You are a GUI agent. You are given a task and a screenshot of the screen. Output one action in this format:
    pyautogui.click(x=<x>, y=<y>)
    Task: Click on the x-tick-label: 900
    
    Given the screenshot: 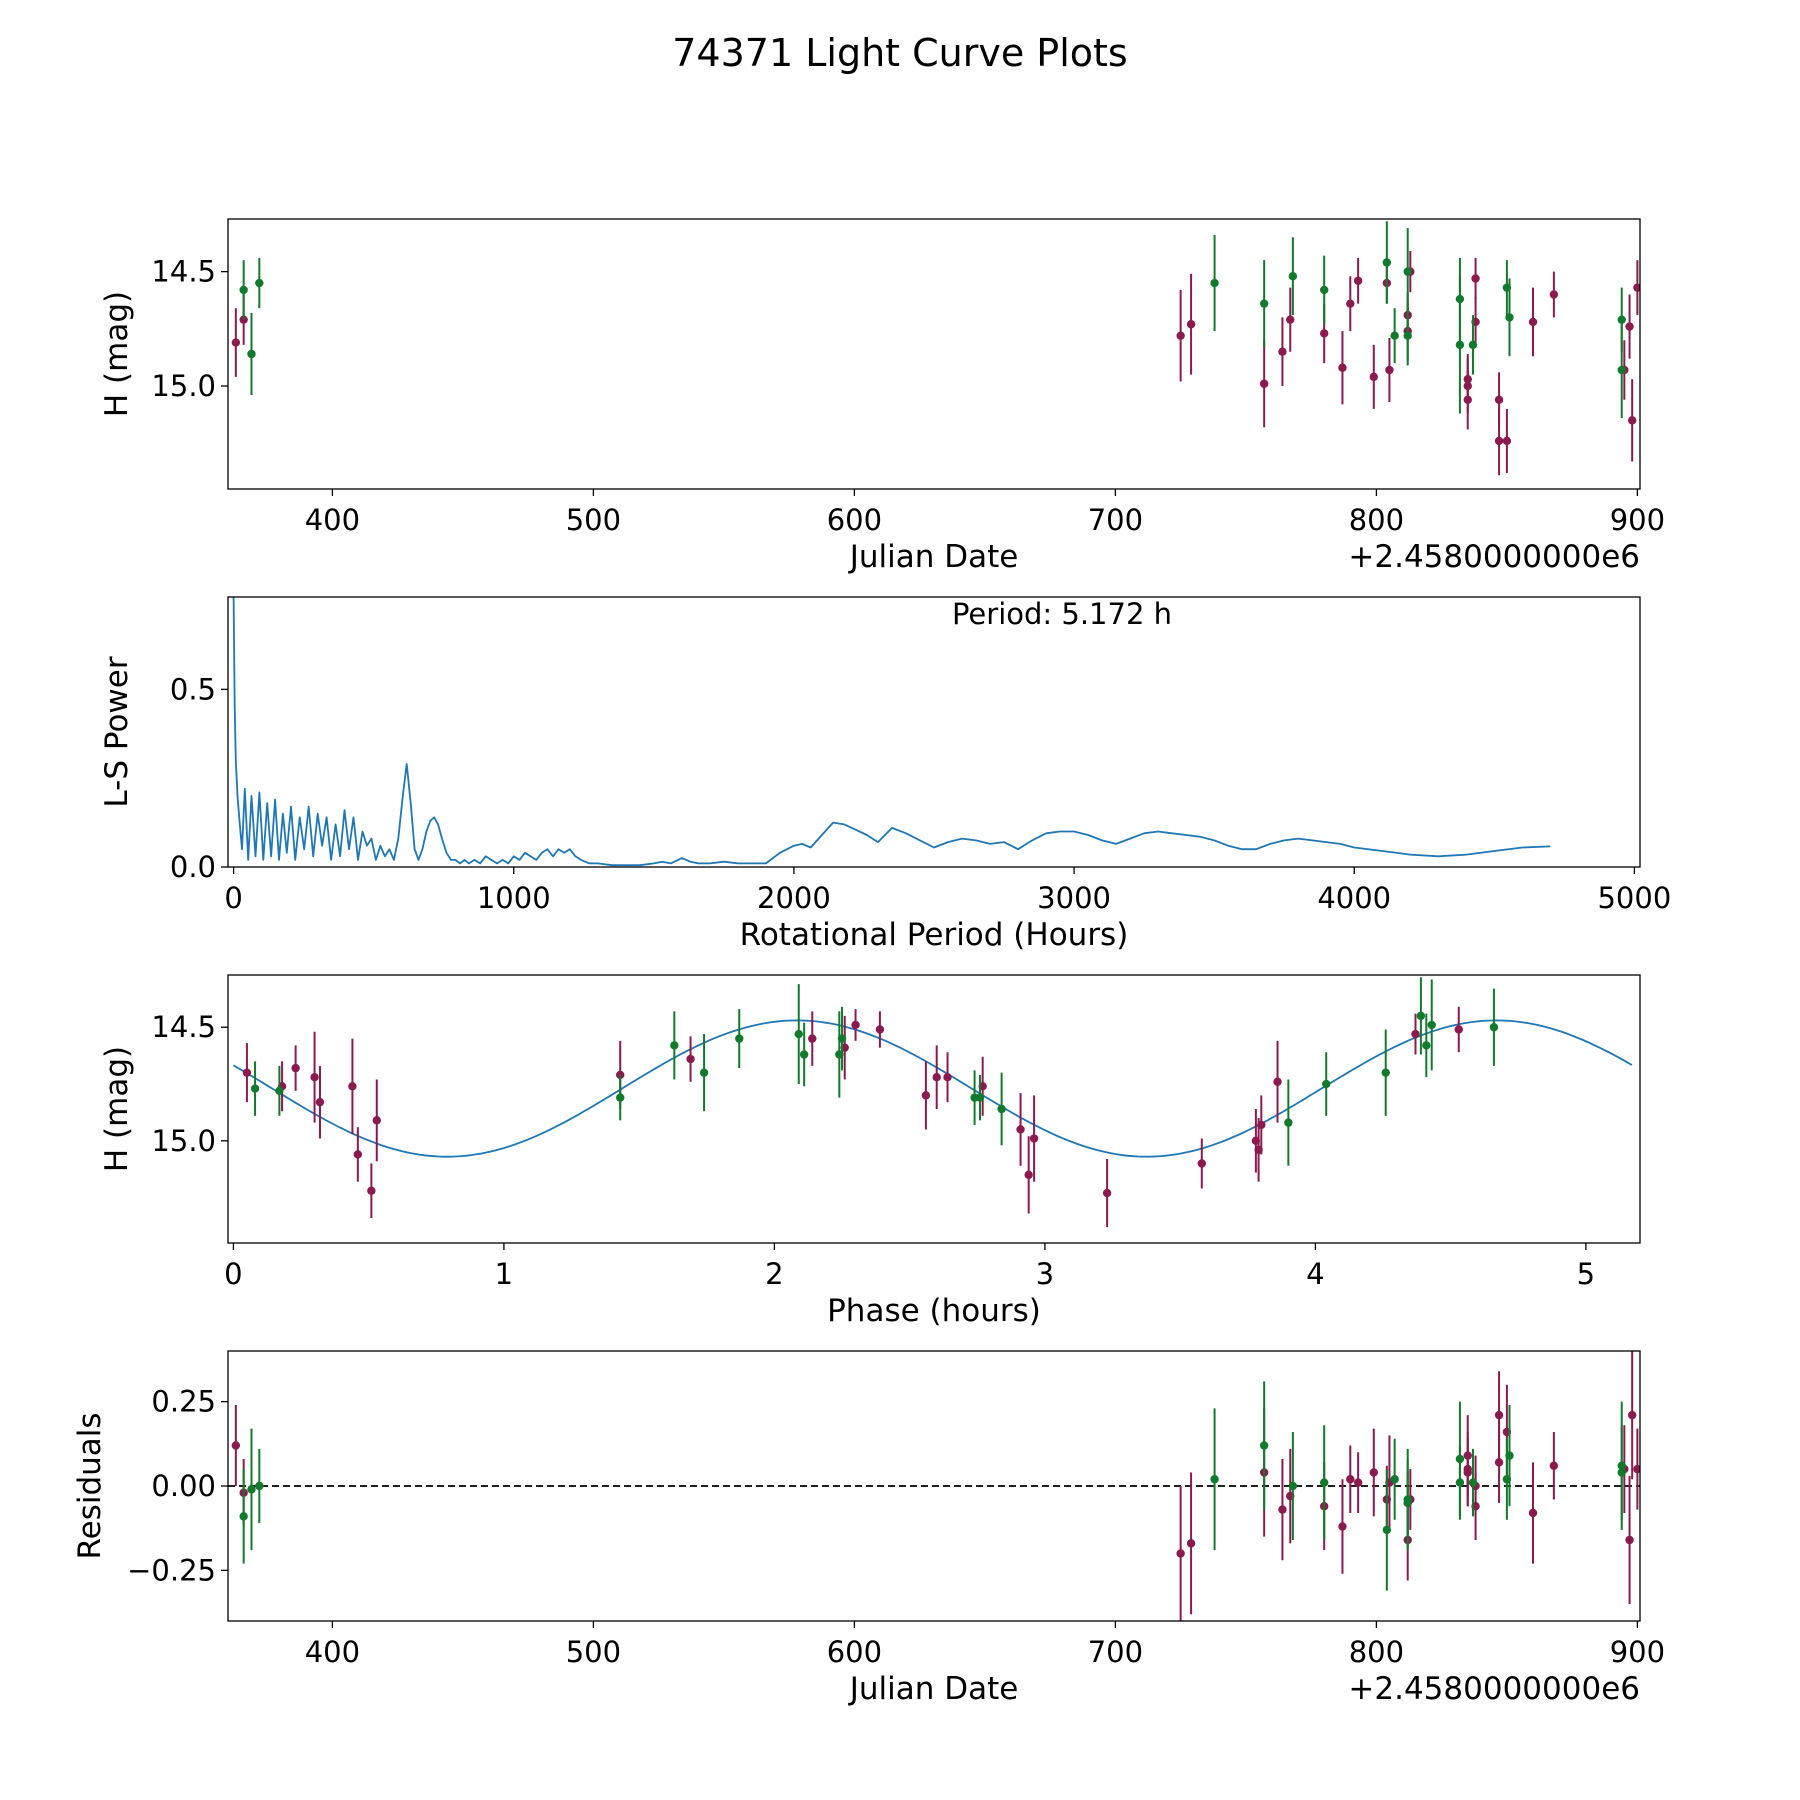 What is the action you would take?
    pyautogui.click(x=1637, y=520)
    